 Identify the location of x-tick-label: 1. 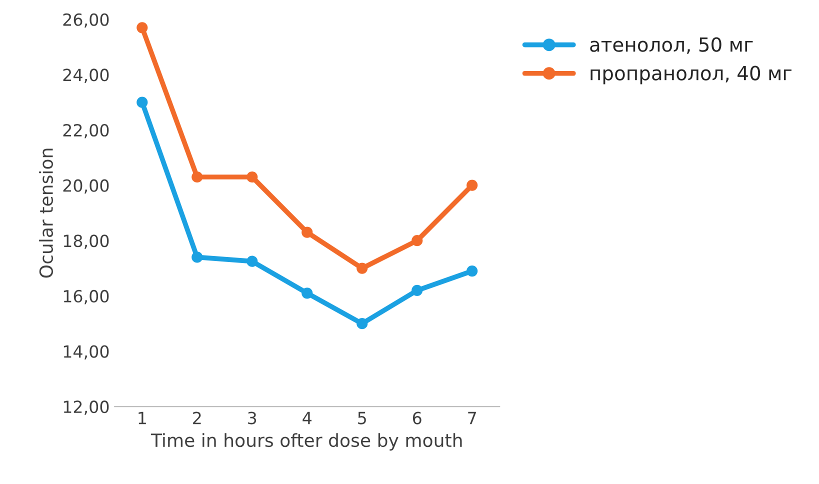
(142, 418).